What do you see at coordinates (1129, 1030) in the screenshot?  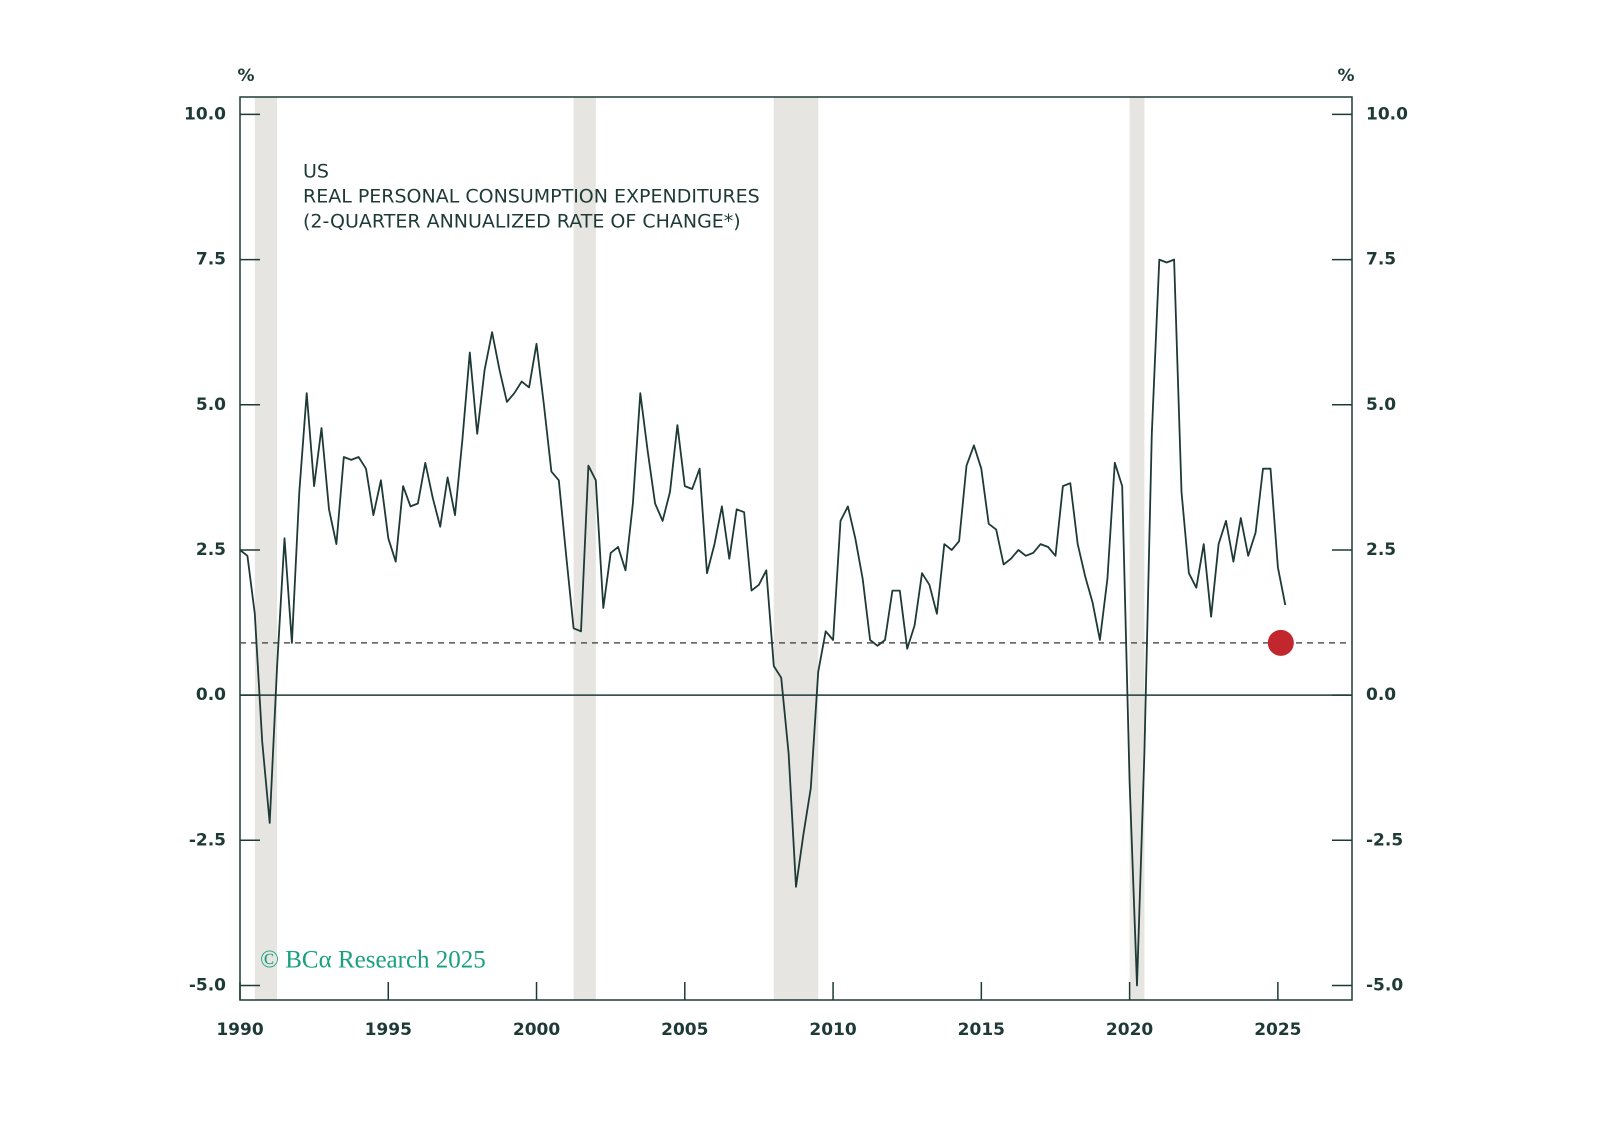 I see `x-tick-label: 2020` at bounding box center [1129, 1030].